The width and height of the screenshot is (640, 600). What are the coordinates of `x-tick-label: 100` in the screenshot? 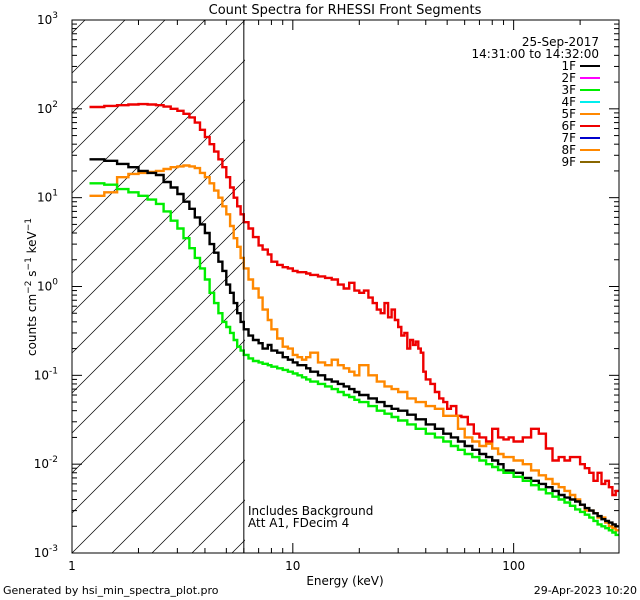 It's located at (513, 566).